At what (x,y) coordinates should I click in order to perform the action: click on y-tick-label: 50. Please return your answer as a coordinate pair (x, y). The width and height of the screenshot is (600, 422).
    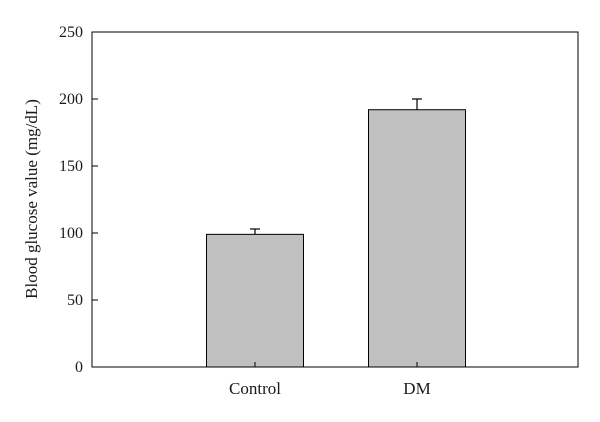
    Looking at the image, I should click on (75, 300).